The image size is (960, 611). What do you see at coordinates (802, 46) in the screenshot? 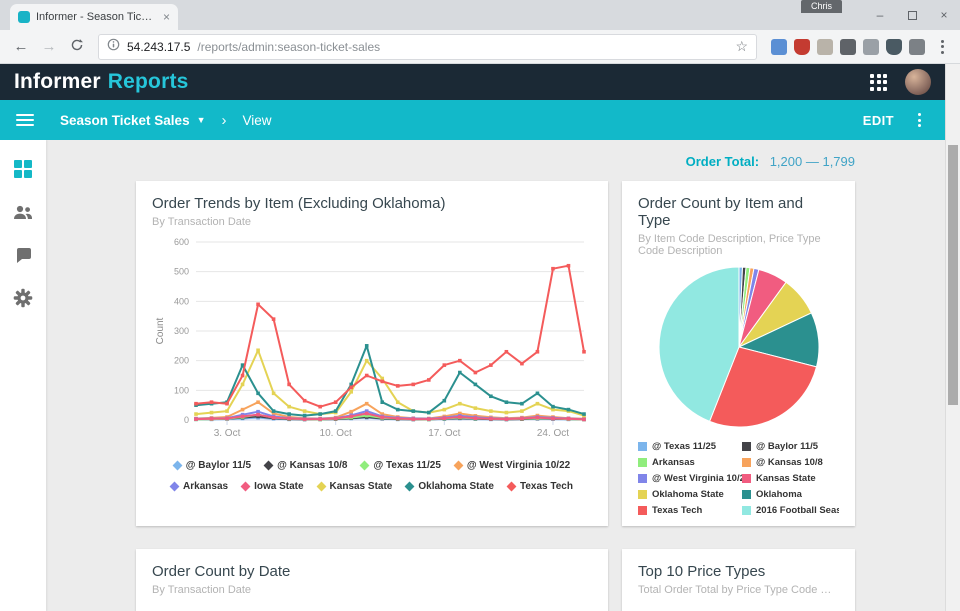
I see `ublock-shield-icon` at bounding box center [802, 46].